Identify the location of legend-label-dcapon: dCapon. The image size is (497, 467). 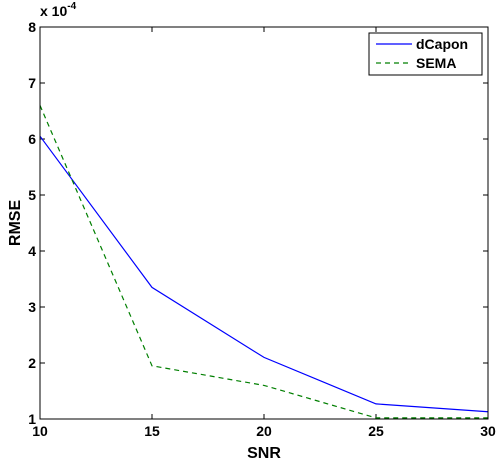
(442, 44).